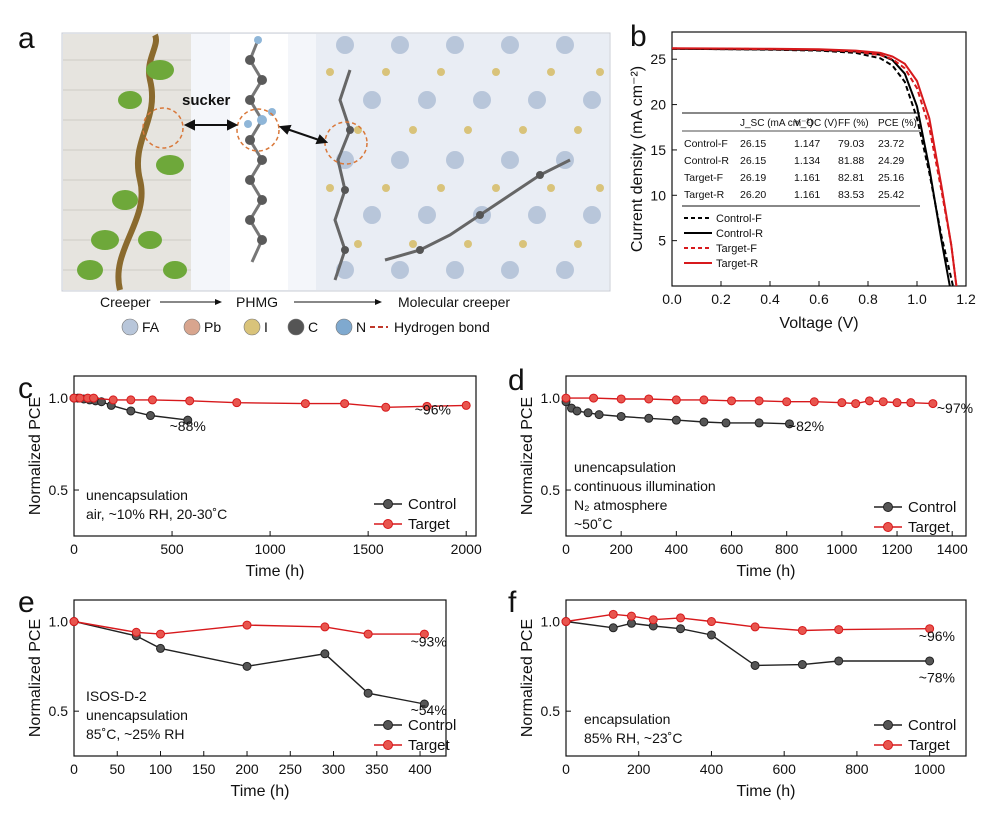 This screenshot has height=817, width=987. What do you see at coordinates (917, 299) in the screenshot?
I see `x-tick-label: 1.0` at bounding box center [917, 299].